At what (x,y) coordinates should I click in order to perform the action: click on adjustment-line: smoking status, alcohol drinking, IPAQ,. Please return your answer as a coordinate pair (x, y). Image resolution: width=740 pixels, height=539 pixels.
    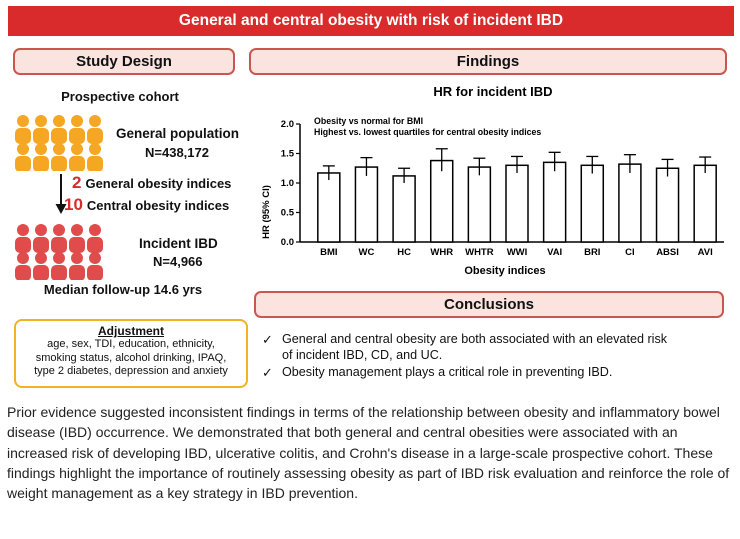
    Looking at the image, I should click on (131, 357).